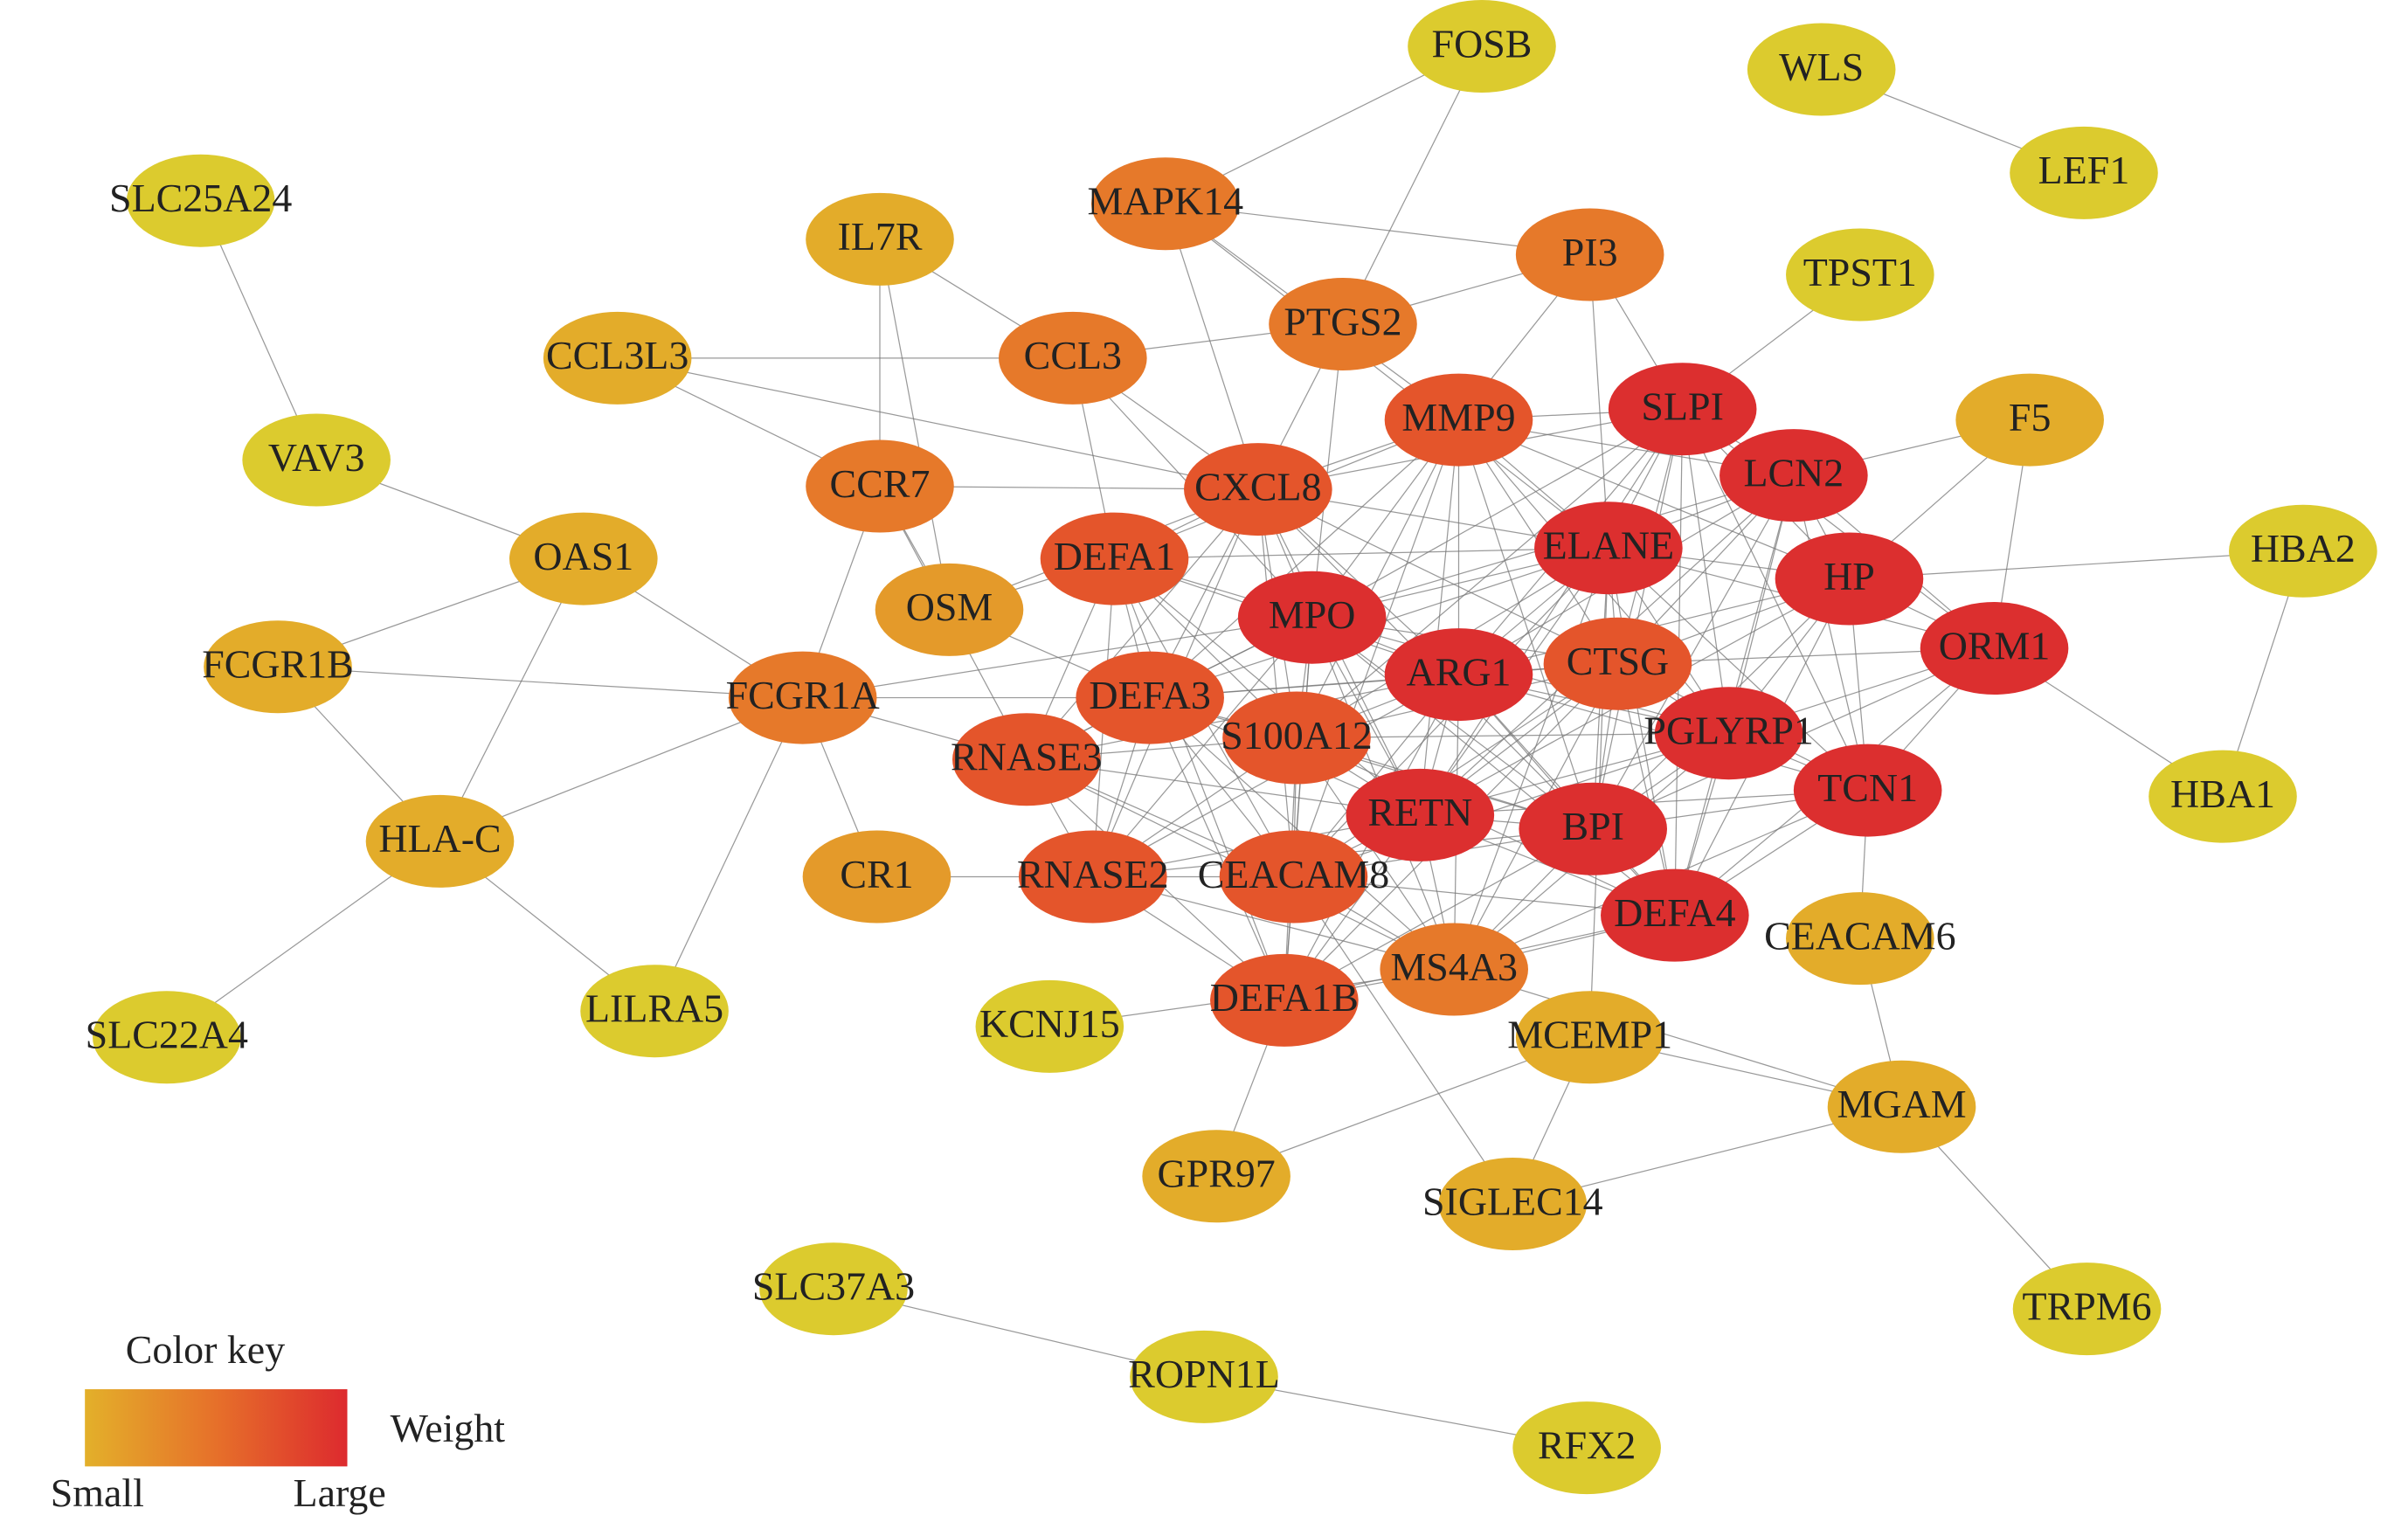 This screenshot has width=2408, height=1522. I want to click on node: MPO, so click(1312, 617).